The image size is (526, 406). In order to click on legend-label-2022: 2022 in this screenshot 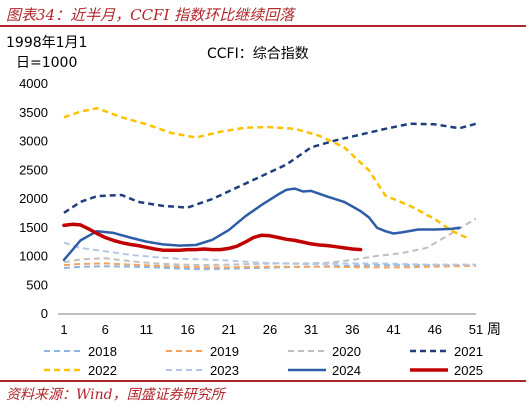, I will do `click(102, 370)`.